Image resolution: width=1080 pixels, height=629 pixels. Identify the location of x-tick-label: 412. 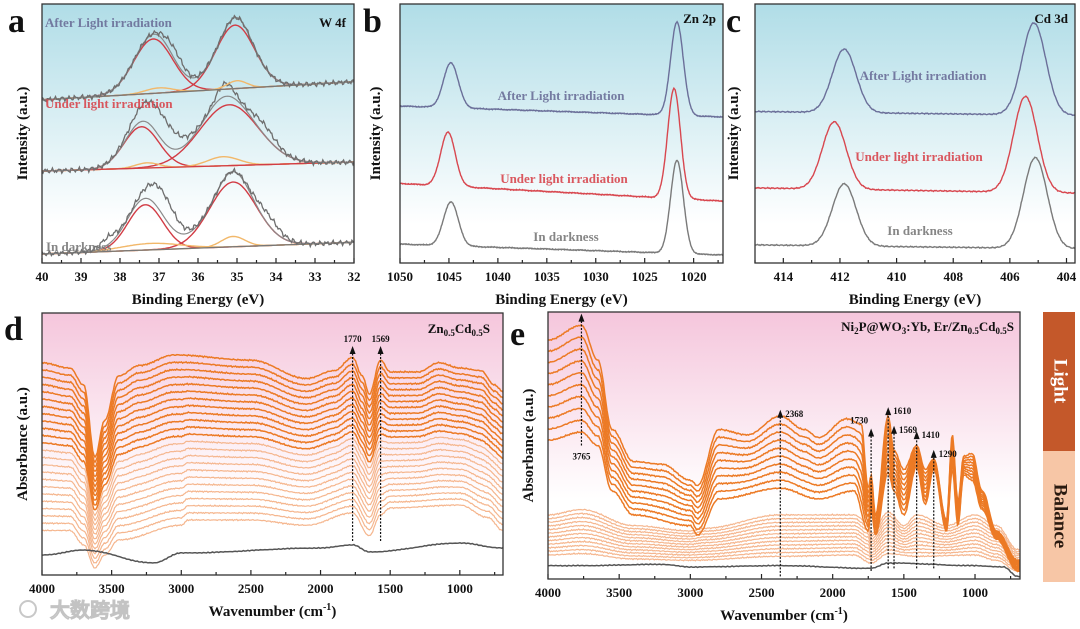
(840, 276).